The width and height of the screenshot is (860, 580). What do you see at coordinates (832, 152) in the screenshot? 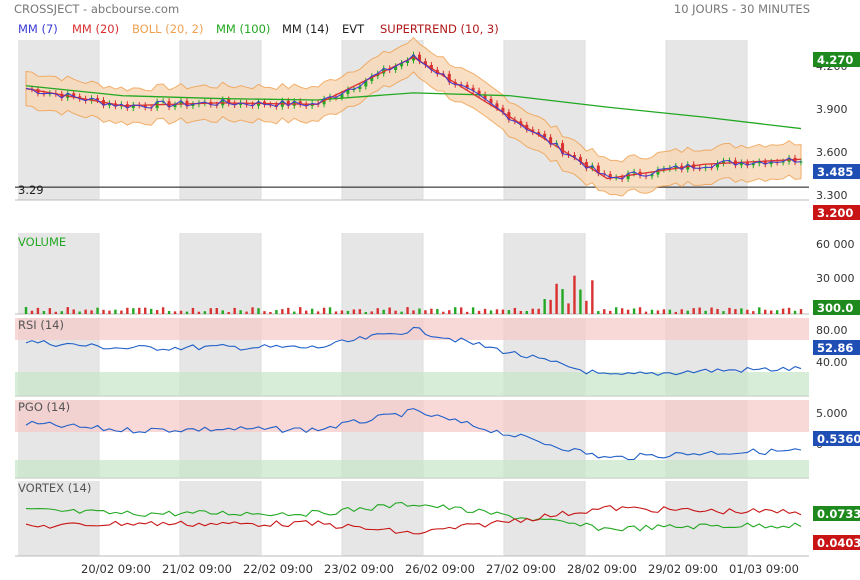
I see `y-tick-label: 3.600` at bounding box center [832, 152].